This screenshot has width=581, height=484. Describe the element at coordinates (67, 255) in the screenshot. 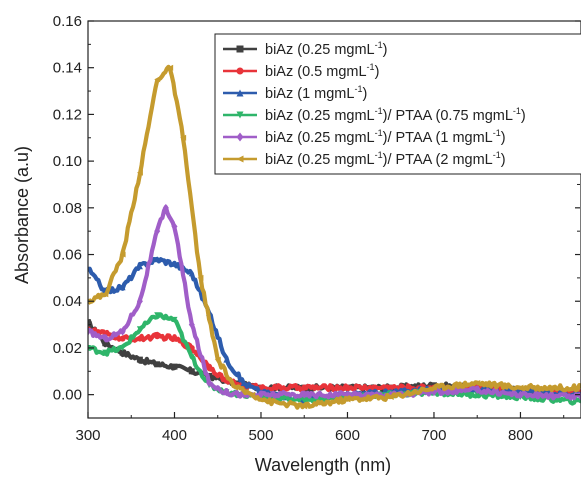

I see `y-tick-label: 0.06` at that location.